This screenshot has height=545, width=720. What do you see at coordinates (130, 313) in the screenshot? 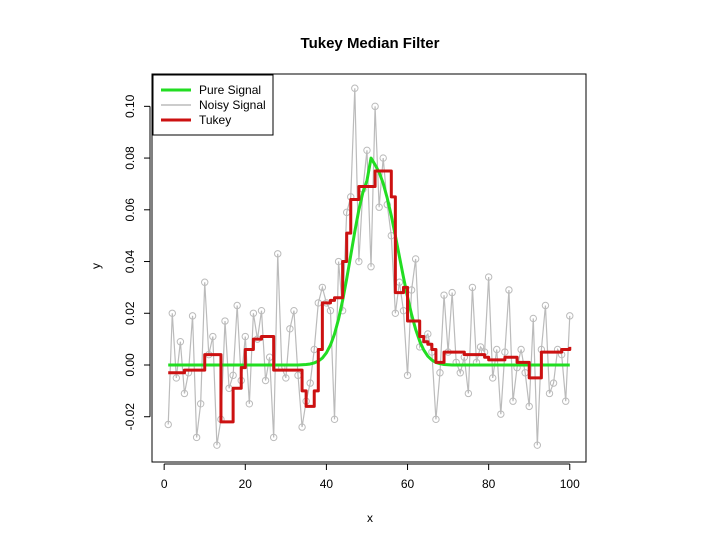
I see `y-tick-label: 0.02` at bounding box center [130, 313].